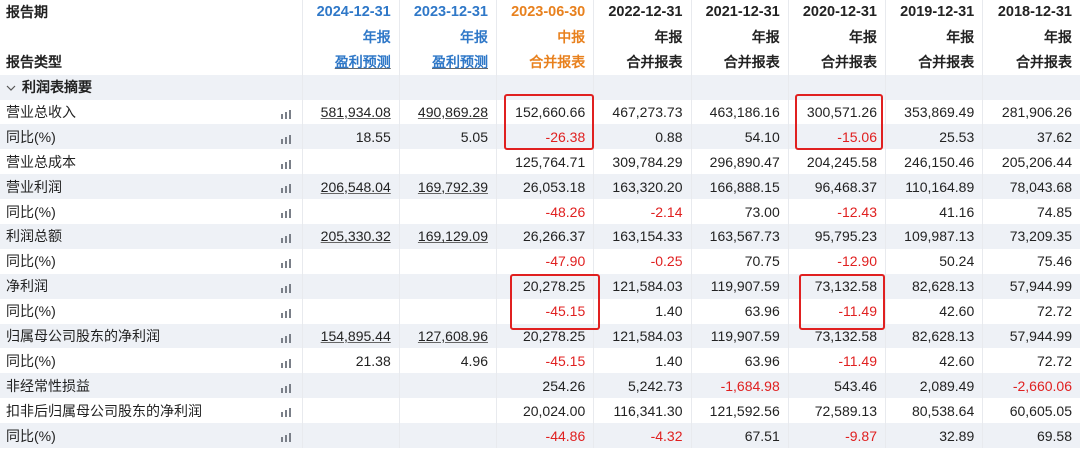 This screenshot has width=1080, height=449. What do you see at coordinates (933, 12) in the screenshot?
I see `column-date: 2019-12-31` at bounding box center [933, 12].